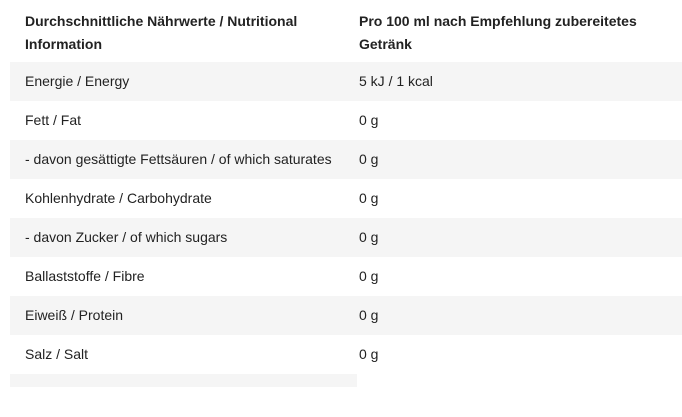  What do you see at coordinates (57, 354) in the screenshot?
I see `nutrient-label: Salz / Salt` at bounding box center [57, 354].